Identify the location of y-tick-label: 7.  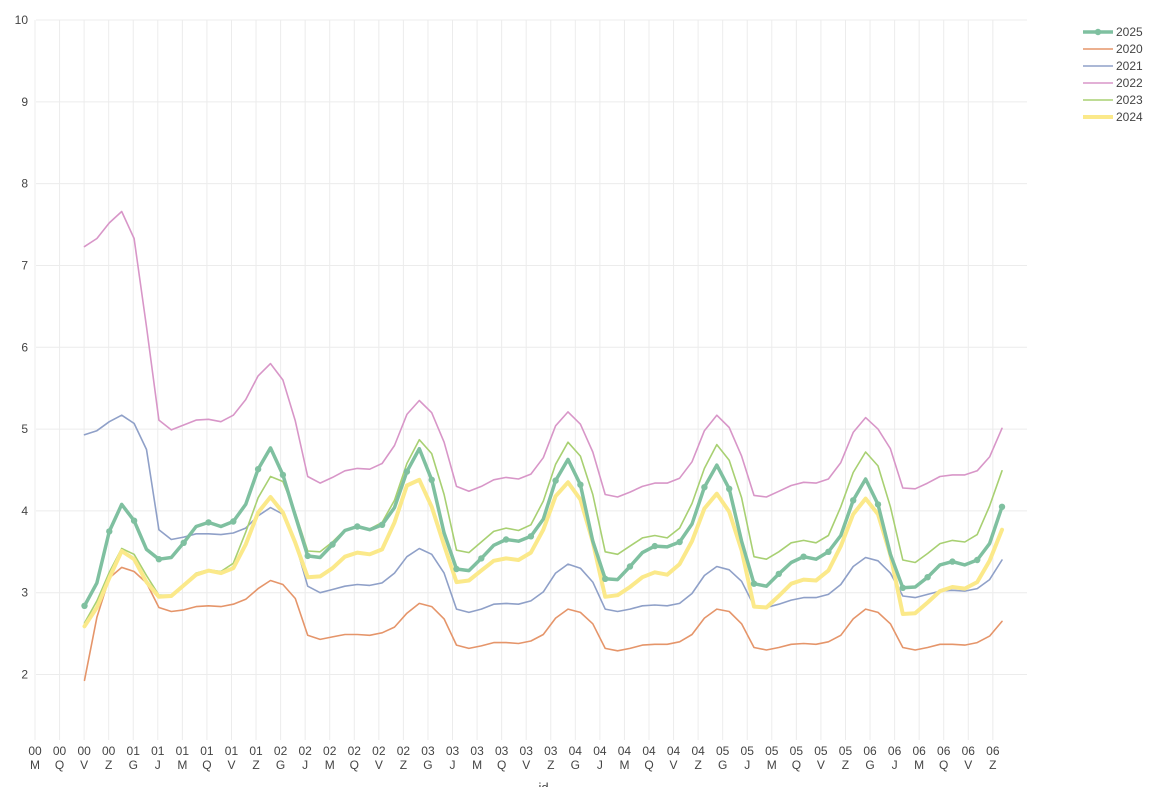
(24, 265).